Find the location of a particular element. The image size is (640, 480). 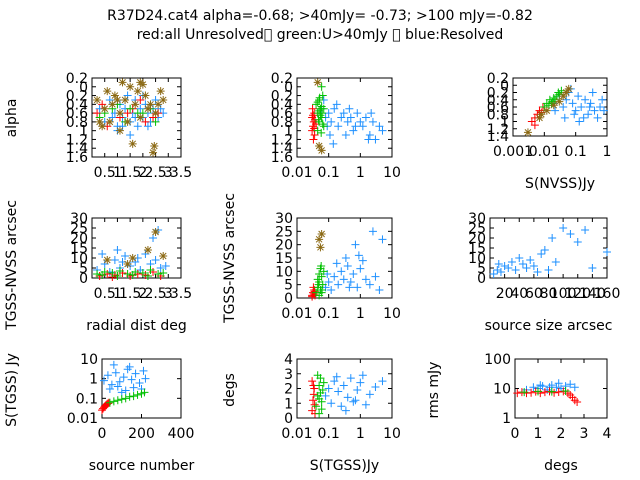

x-axis-label: source size arcsec is located at coordinates (549, 326).